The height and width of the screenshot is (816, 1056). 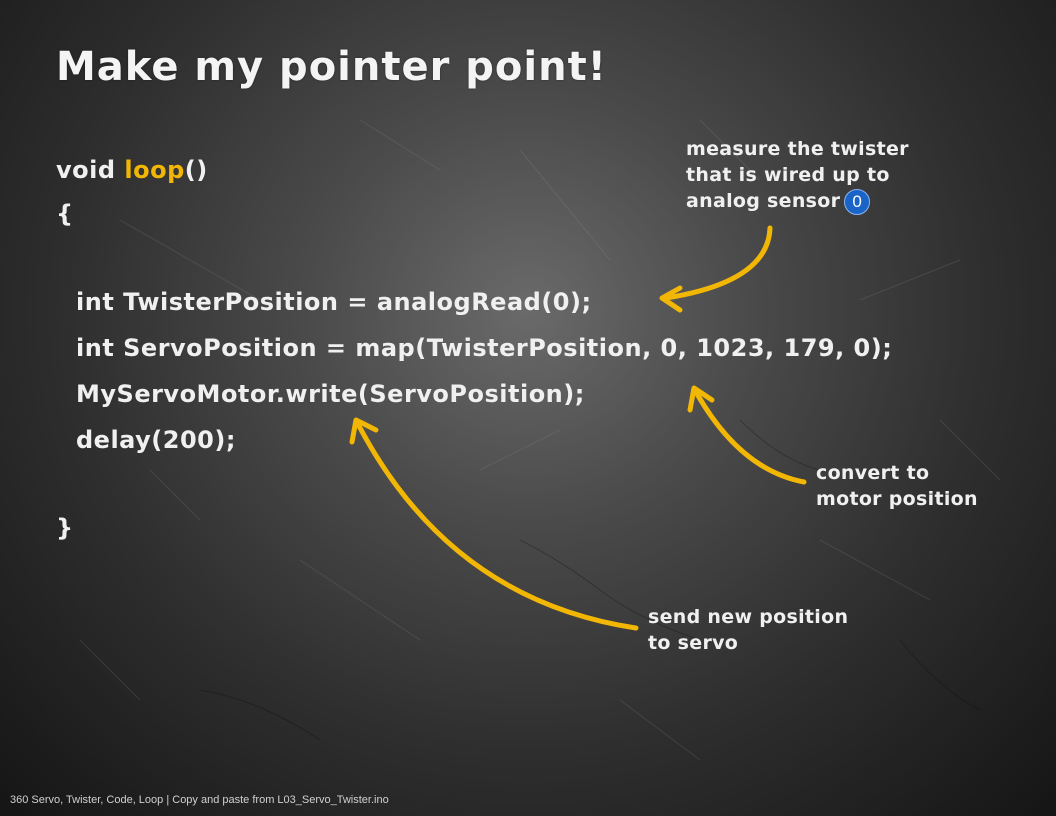 What do you see at coordinates (364, 431) in the screenshot?
I see `send-arrowhead-icon` at bounding box center [364, 431].